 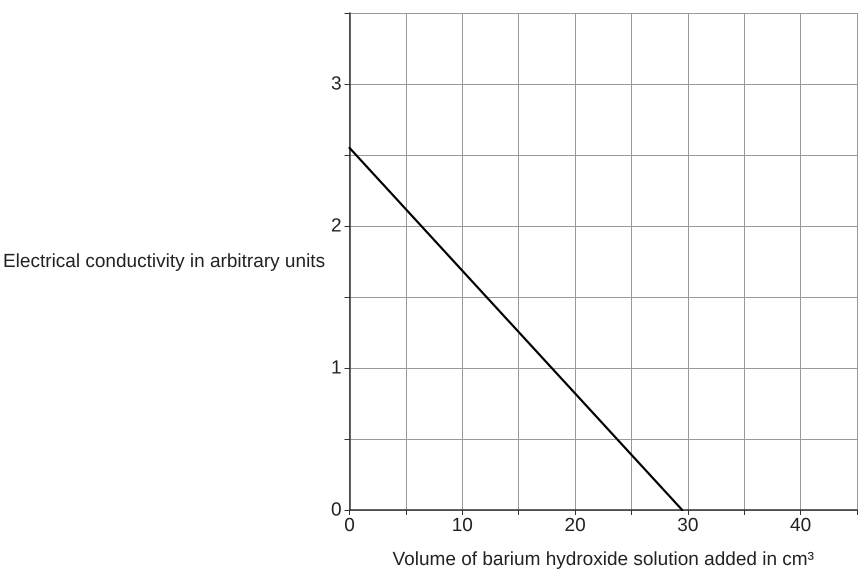 What do you see at coordinates (336, 368) in the screenshot?
I see `y-tick-label: 1` at bounding box center [336, 368].